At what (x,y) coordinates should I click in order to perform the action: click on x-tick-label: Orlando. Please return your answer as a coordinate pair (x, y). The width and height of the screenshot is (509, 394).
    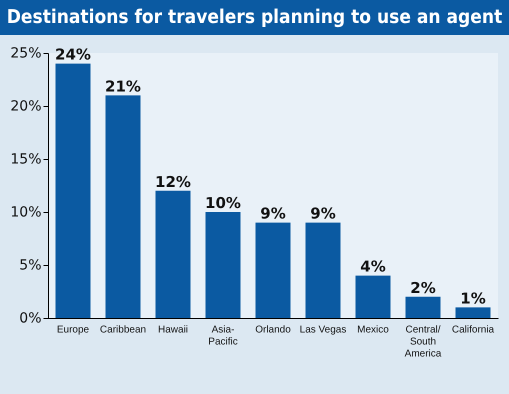
    Looking at the image, I should click on (273, 330).